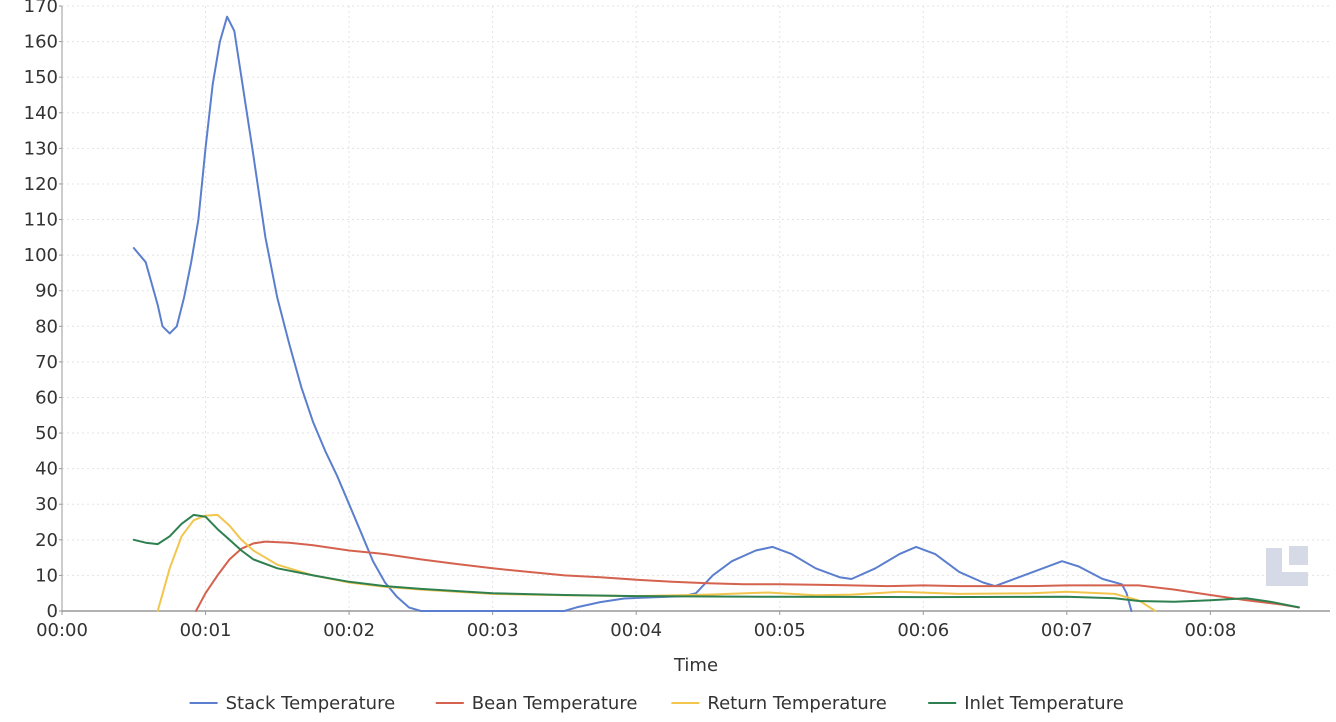 The height and width of the screenshot is (722, 1336). I want to click on y-tick-label: 30, so click(46, 504).